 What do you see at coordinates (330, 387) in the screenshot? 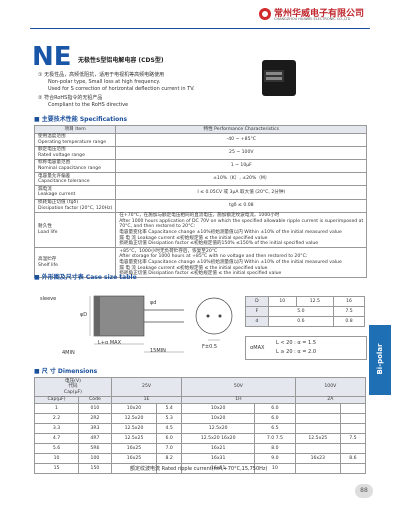
I see `voltage-cell: 100V` at bounding box center [330, 387].